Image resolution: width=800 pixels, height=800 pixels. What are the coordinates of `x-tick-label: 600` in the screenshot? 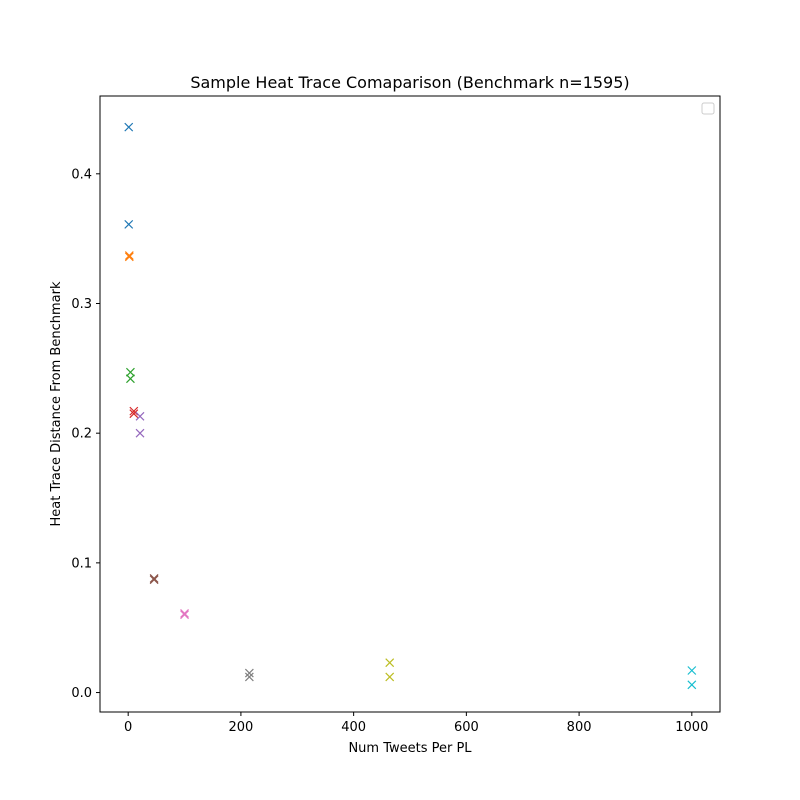 It's located at (466, 727).